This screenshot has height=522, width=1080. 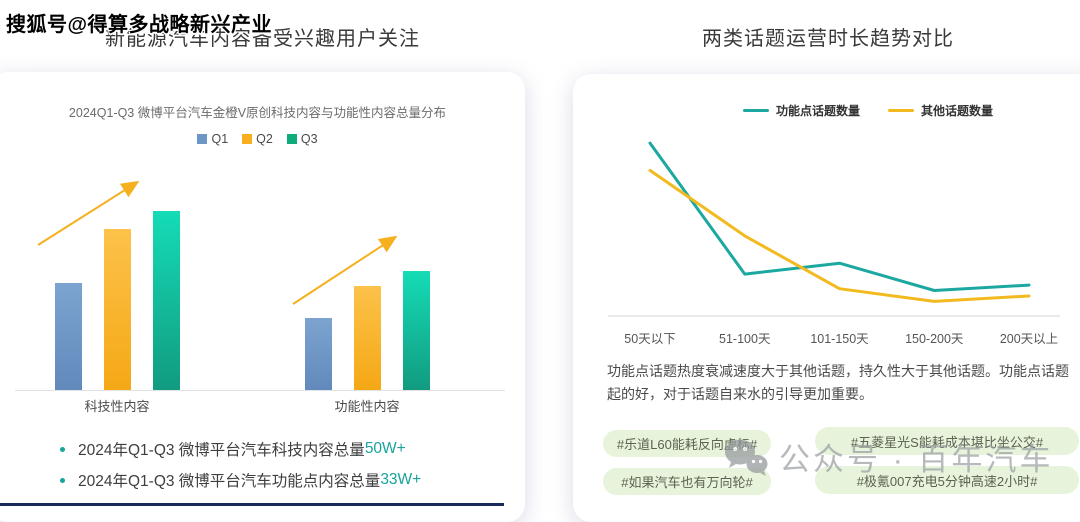 I want to click on yellow-line-swatch, so click(x=901, y=110).